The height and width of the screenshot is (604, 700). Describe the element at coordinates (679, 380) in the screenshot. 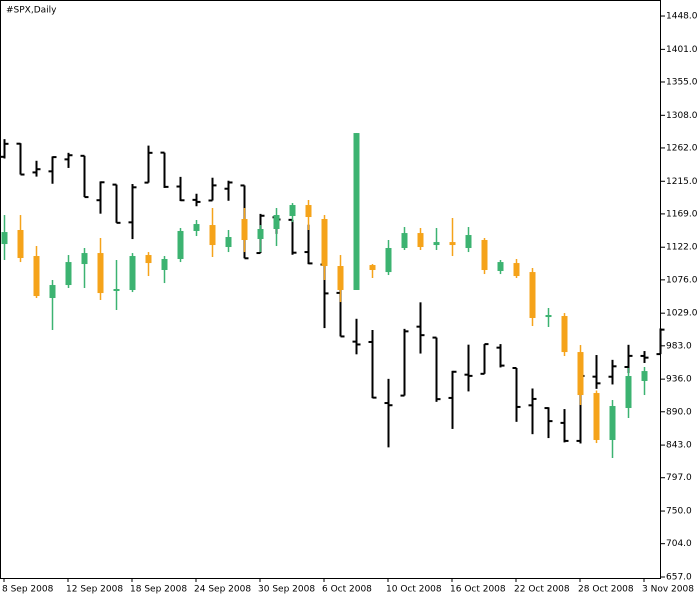

I see `y-tick-label: 936.0` at that location.